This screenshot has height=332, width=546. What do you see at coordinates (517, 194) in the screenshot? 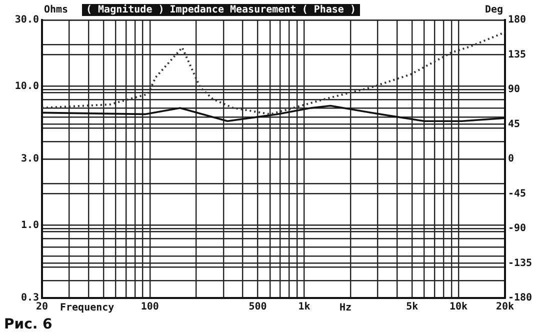
I see `y2-tick-label: -45` at bounding box center [517, 194].